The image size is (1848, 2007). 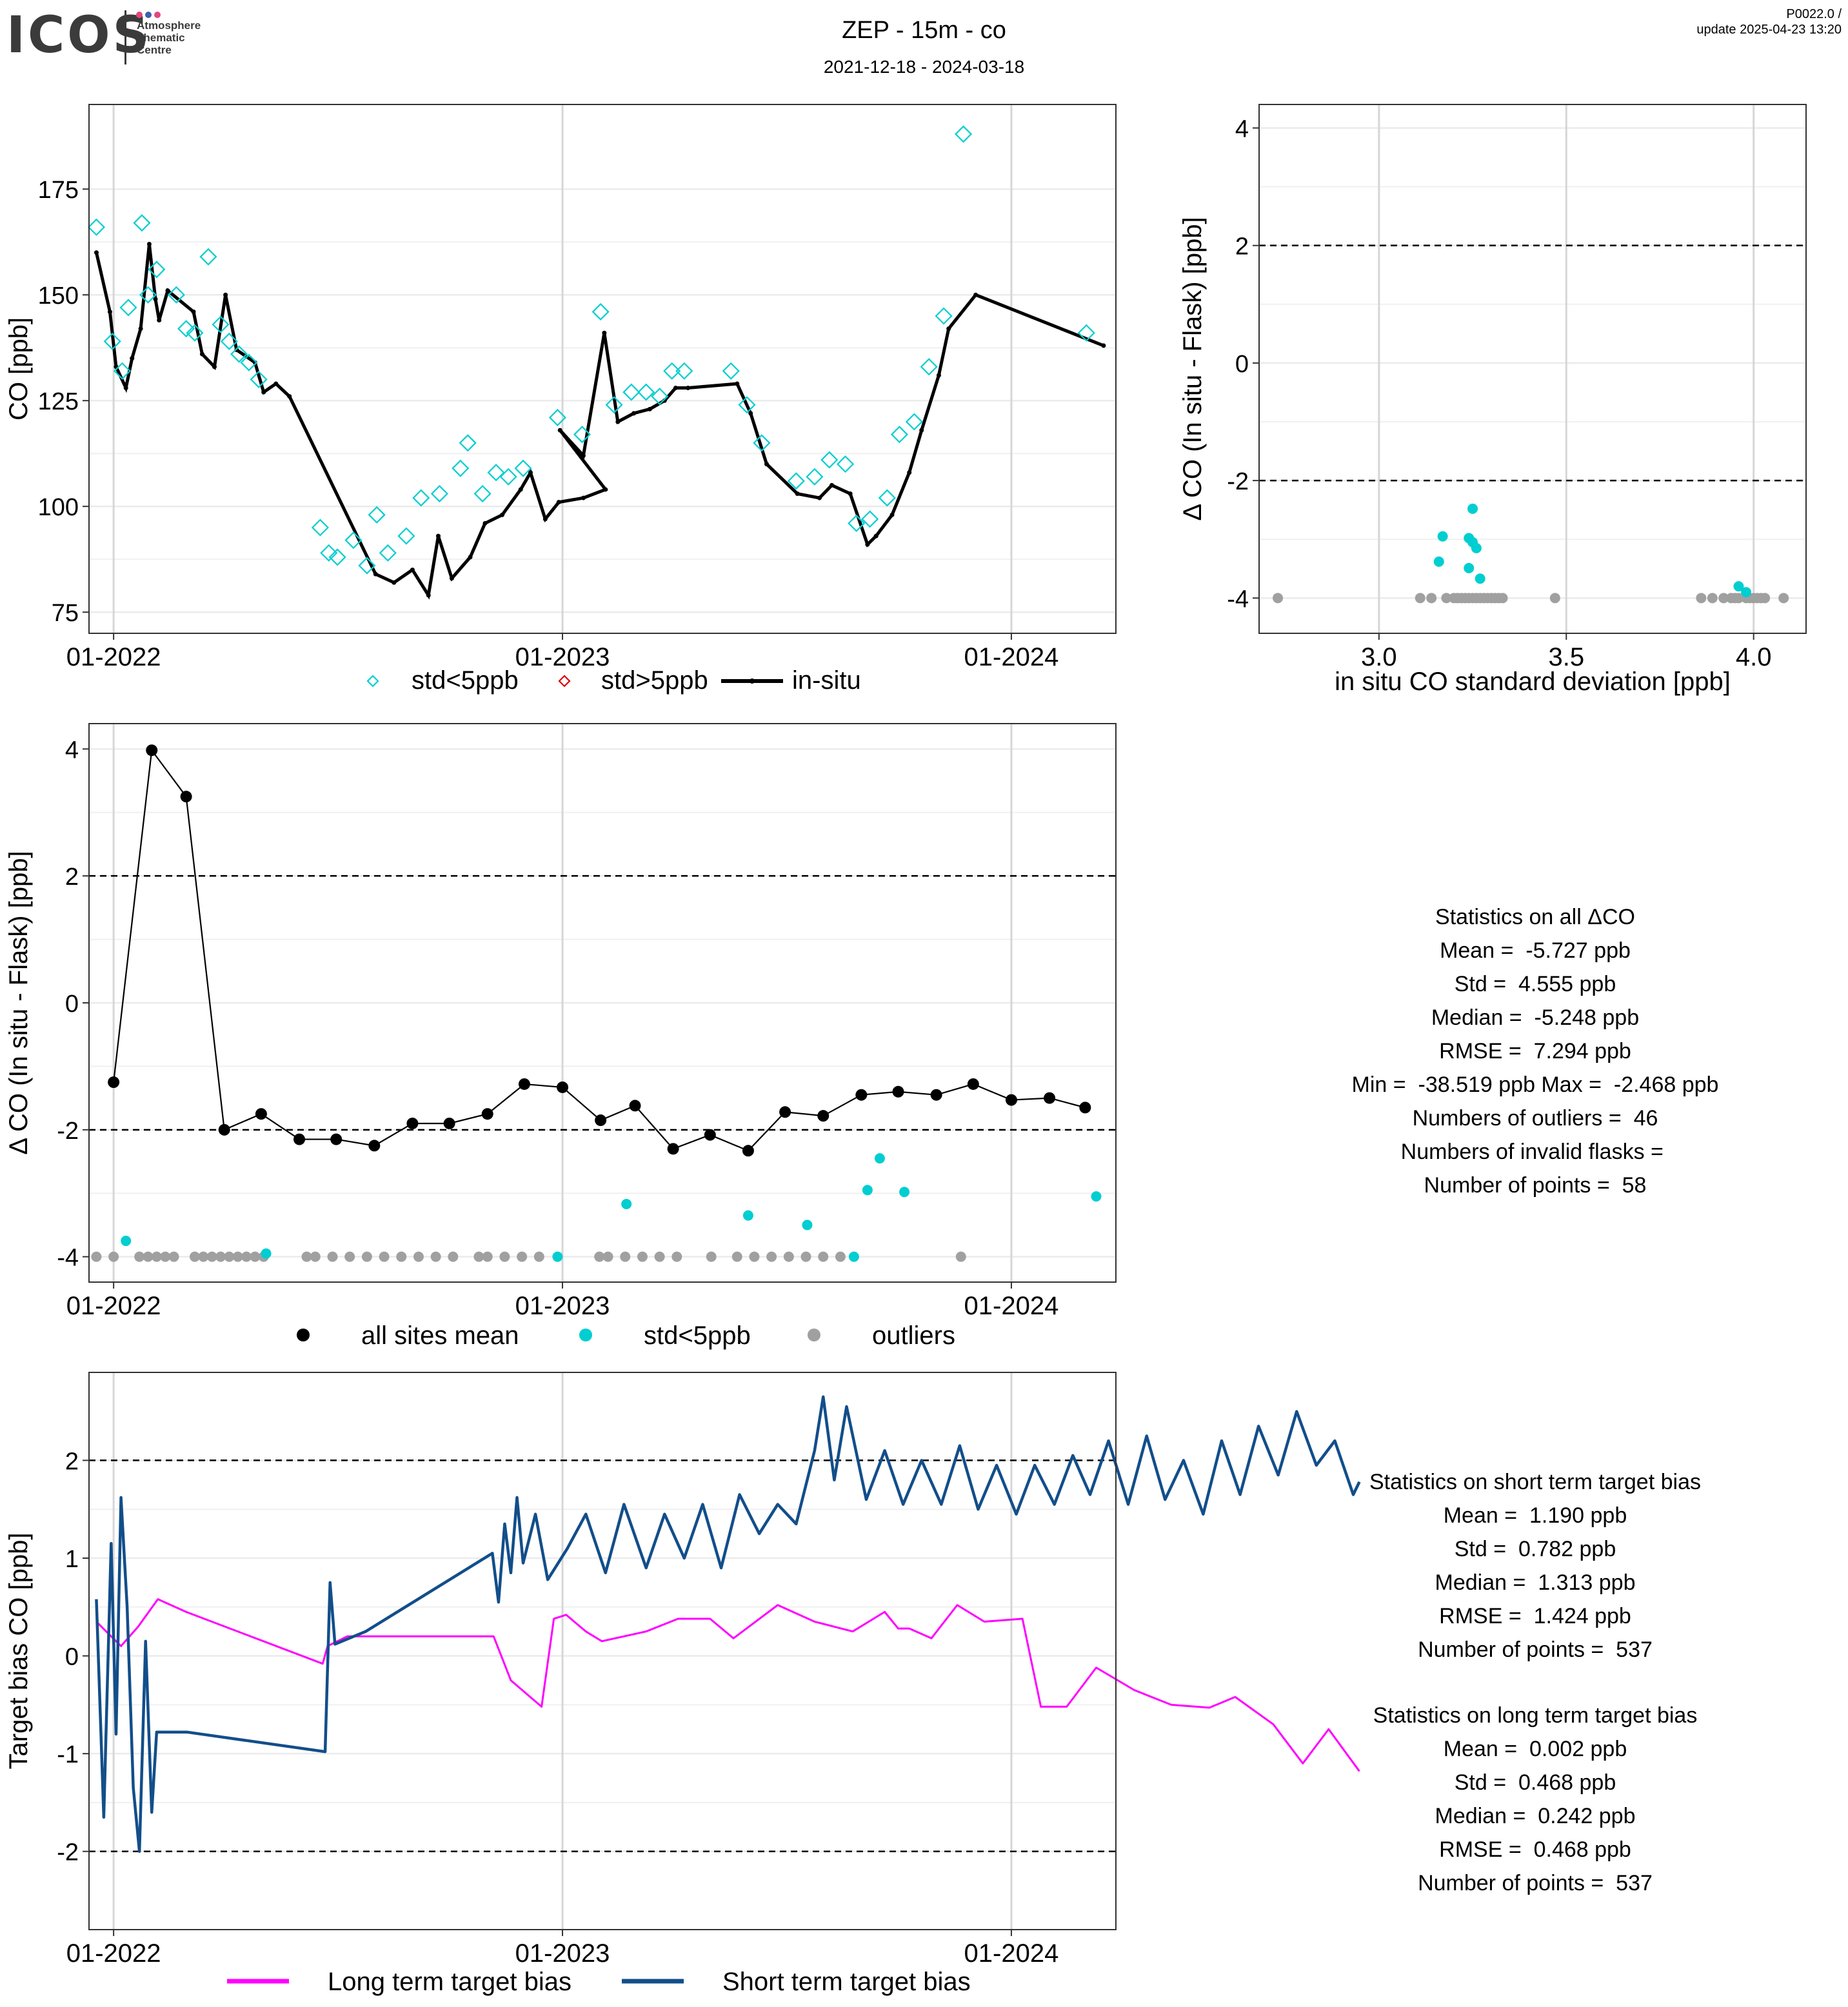 What do you see at coordinates (1535, 1816) in the screenshot?
I see `stats-long-median: Median = 0.242 ppb` at bounding box center [1535, 1816].